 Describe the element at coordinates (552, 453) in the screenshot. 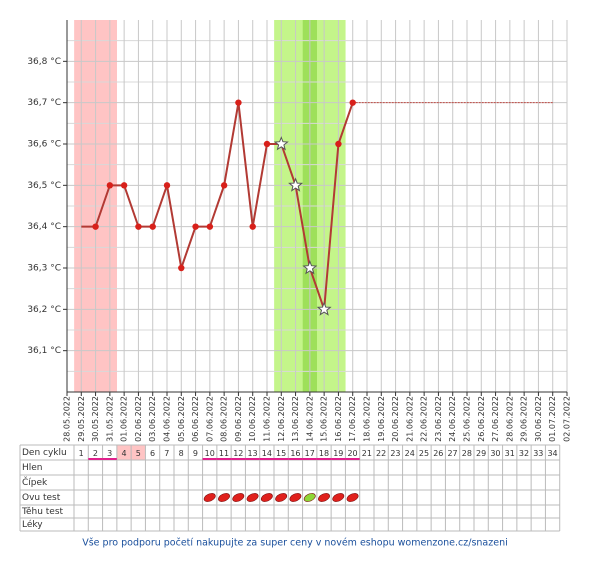

I see `cycle-day: 34` at that location.